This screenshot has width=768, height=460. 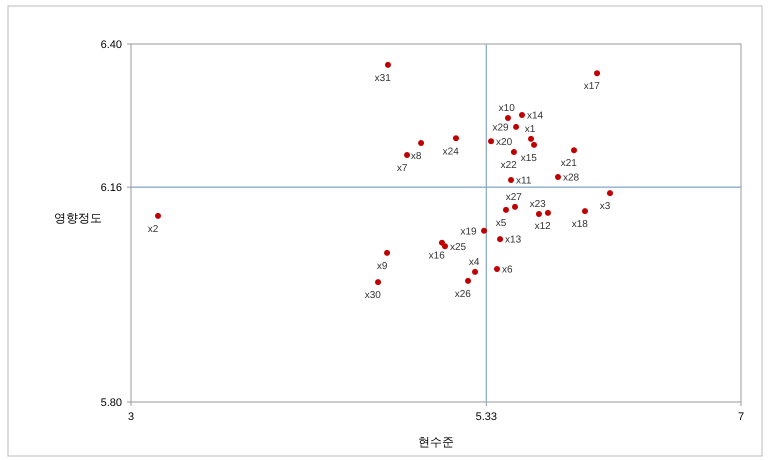 What do you see at coordinates (111, 403) in the screenshot?
I see `y-tick-label: 5.80` at bounding box center [111, 403].